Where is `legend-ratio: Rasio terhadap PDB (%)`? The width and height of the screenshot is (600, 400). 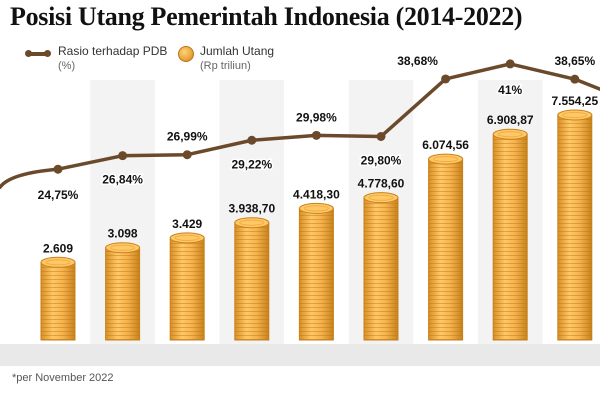 legend-ratio: Rasio terhadap PDB (%) is located at coordinates (112, 59).